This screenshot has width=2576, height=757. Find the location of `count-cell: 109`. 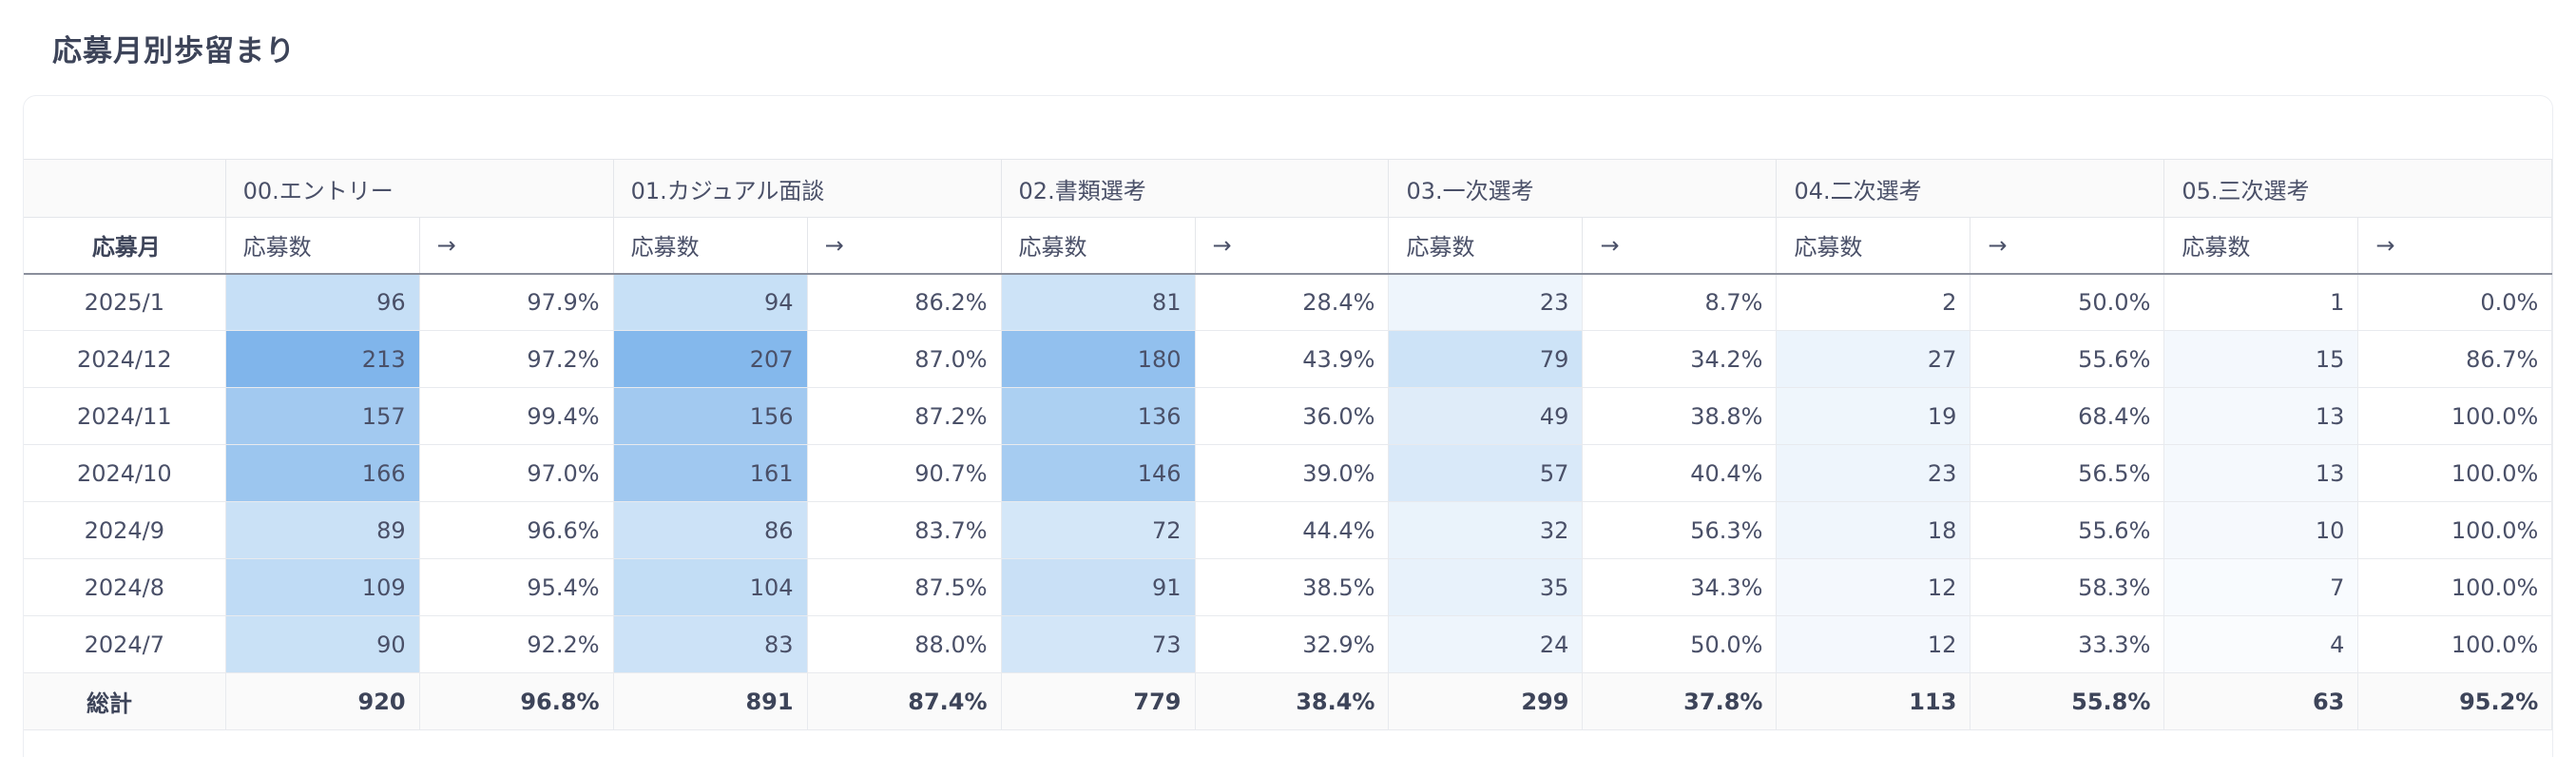

count-cell: 109 is located at coordinates (322, 587).